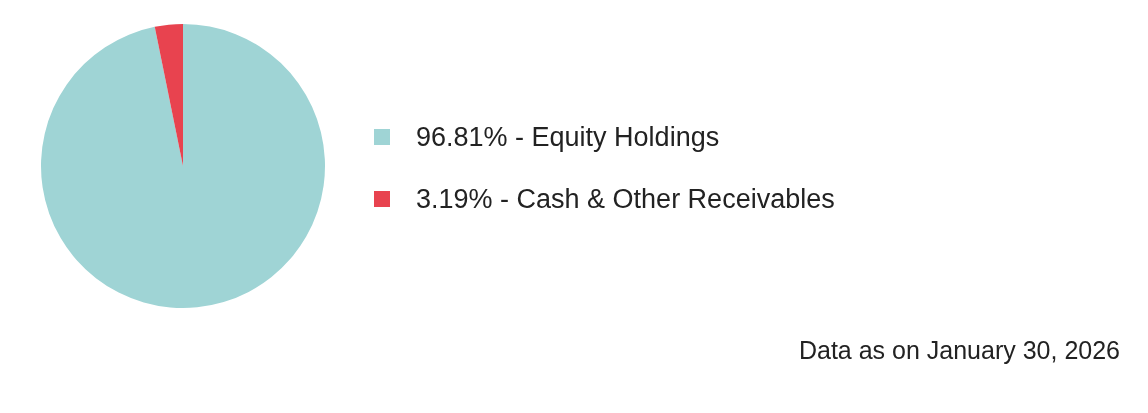 This screenshot has width=1148, height=413. I want to click on text: Data as on January 30, 2026, so click(959, 350).